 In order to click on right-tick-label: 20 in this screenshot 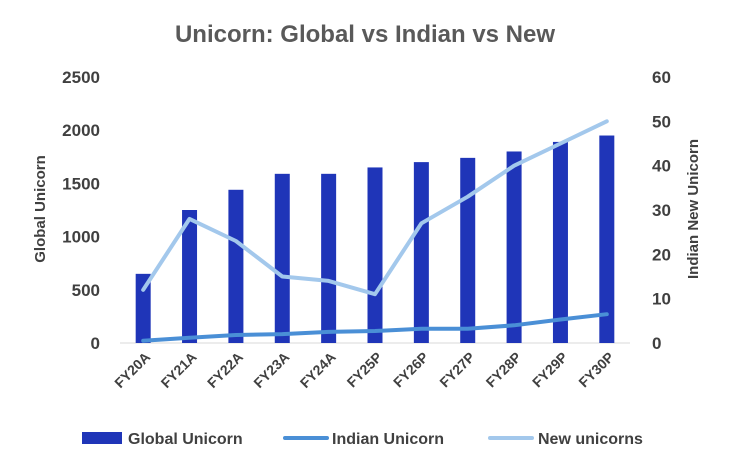, I will do `click(661, 254)`.